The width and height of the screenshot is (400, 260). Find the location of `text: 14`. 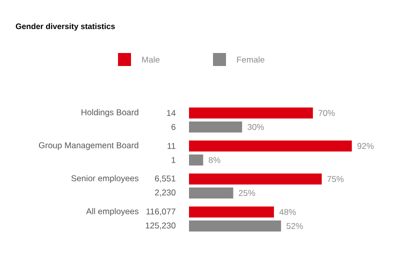

text: 14 is located at coordinates (171, 113).